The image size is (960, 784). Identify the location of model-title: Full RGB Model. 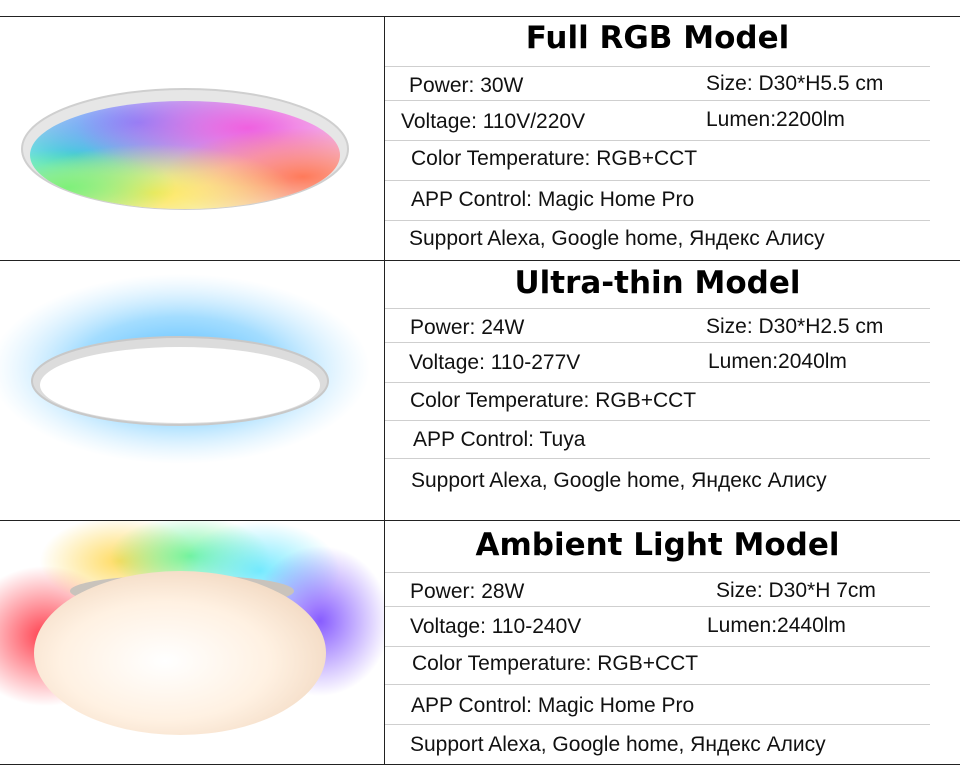
(657, 38).